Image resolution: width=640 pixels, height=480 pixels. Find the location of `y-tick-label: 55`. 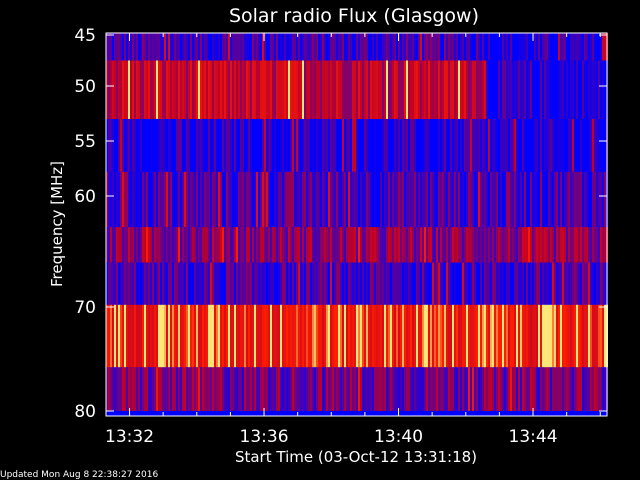

y-tick-label: 55 is located at coordinates (85, 142).